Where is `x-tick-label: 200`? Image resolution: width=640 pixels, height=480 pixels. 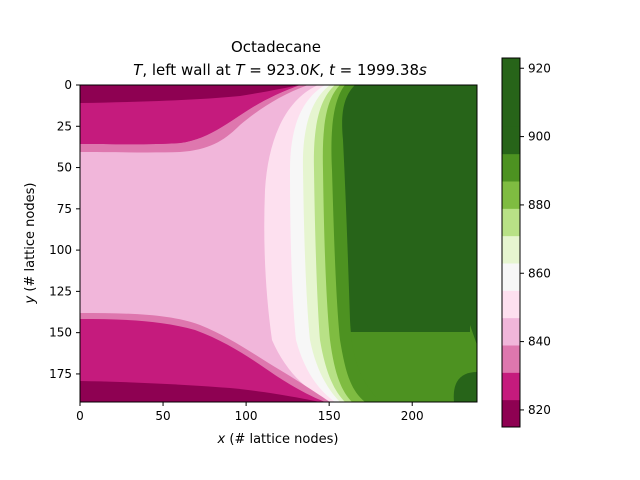
x-tick-label: 200 is located at coordinates (412, 416).